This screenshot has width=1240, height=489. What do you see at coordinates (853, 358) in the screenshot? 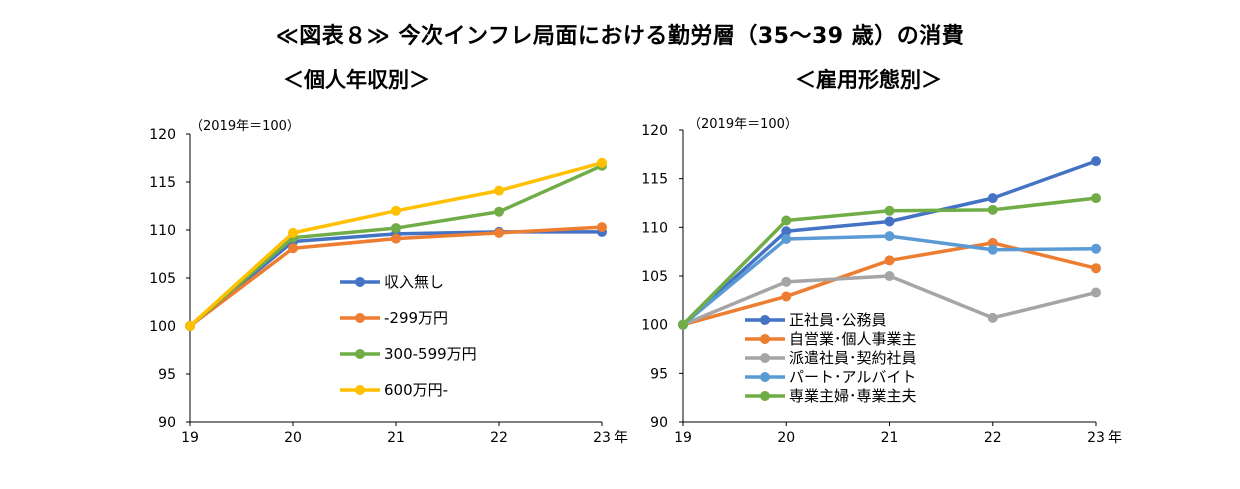
I see `legend-label: 派遣社員･契約社員` at bounding box center [853, 358].